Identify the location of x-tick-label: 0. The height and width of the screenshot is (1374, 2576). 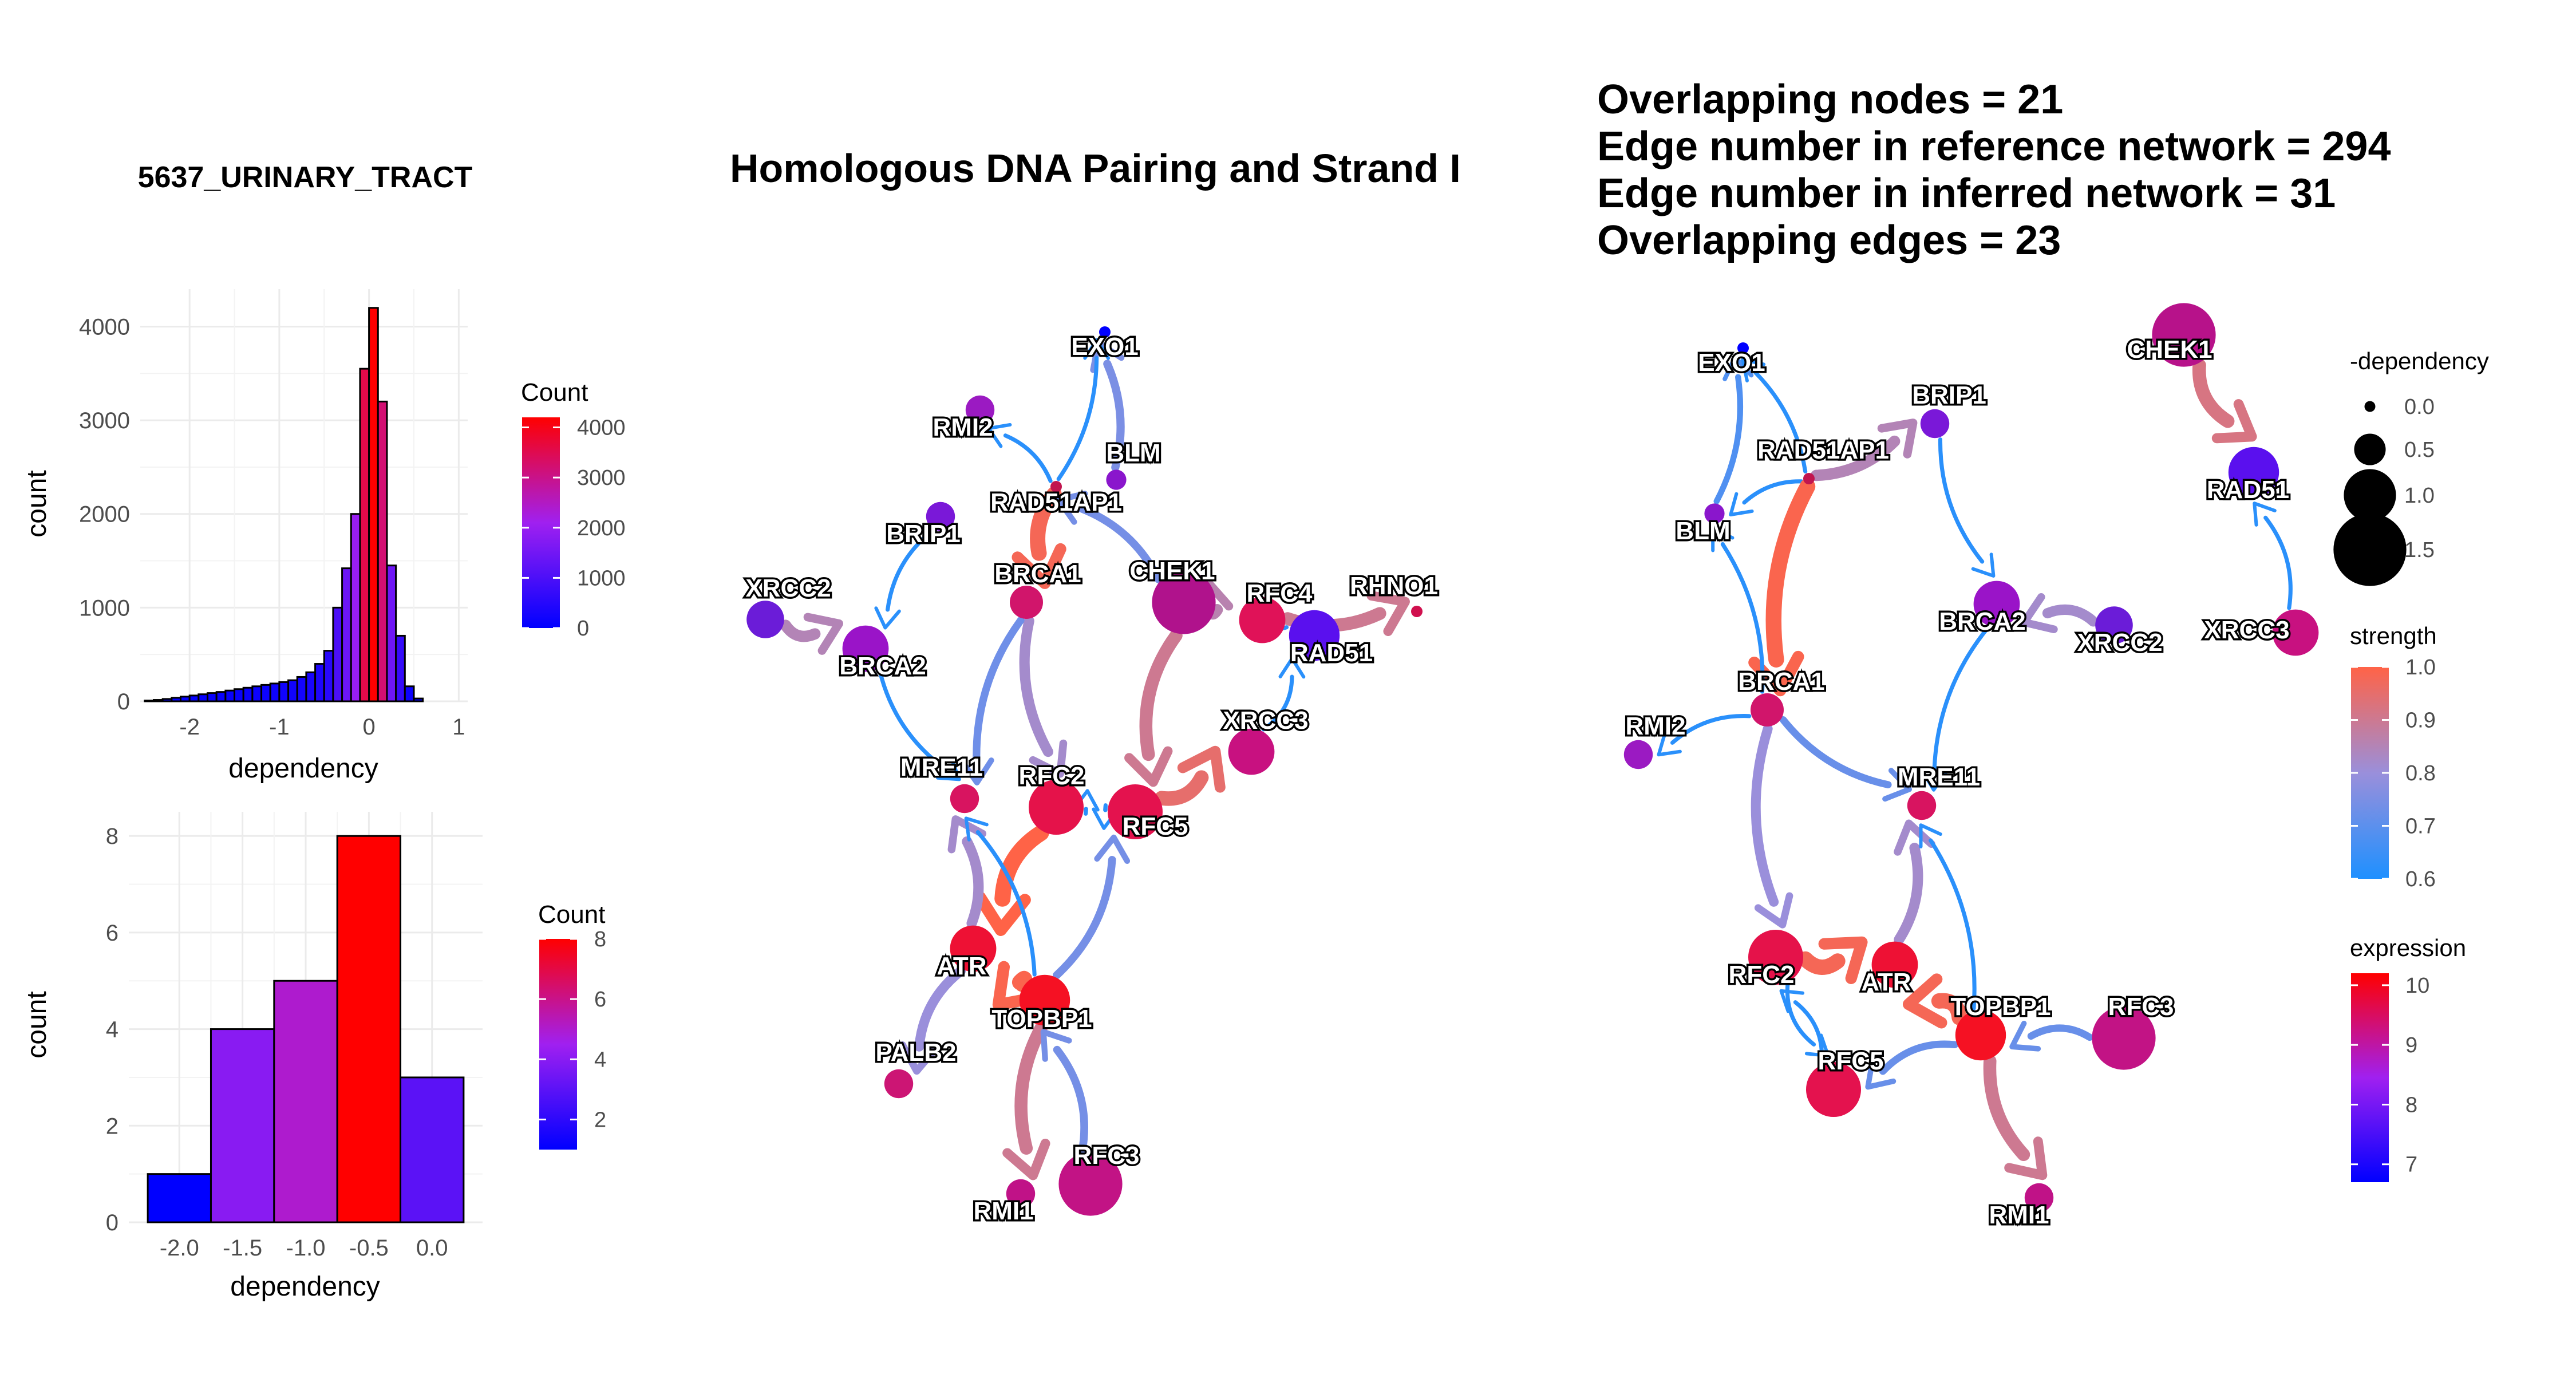
(368, 727).